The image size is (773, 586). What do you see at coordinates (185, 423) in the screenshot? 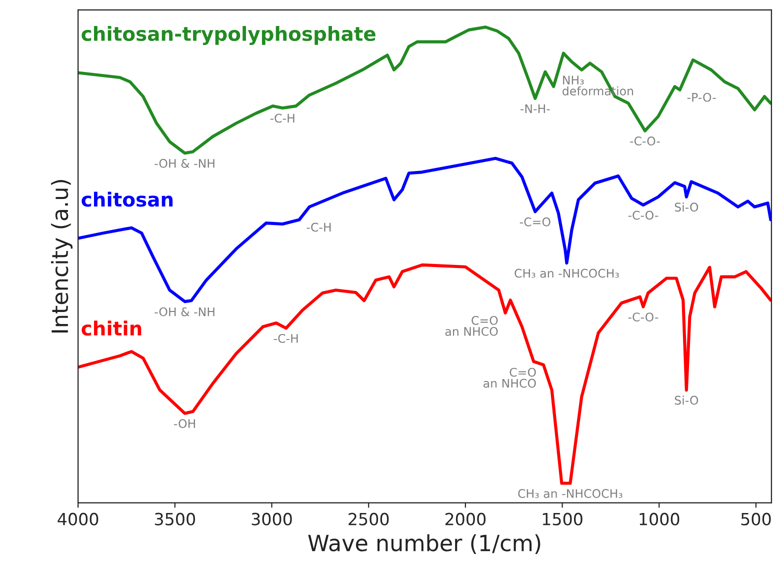
I see `annotation: -OH` at bounding box center [185, 423].